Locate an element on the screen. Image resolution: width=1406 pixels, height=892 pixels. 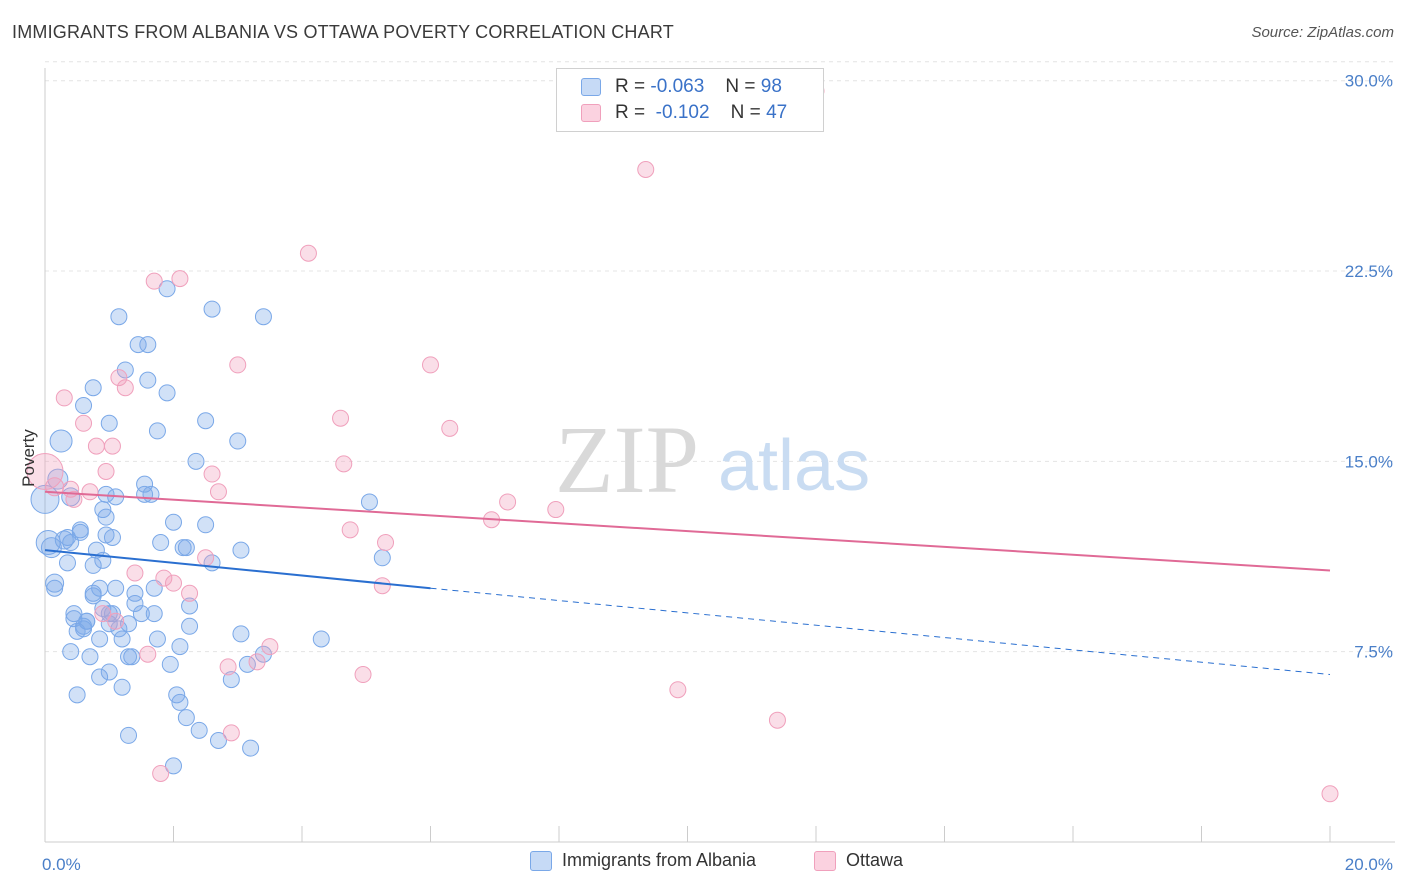
legend-row-ottawa: R = -0.102 N = 47 is located at coordinates (684, 113).